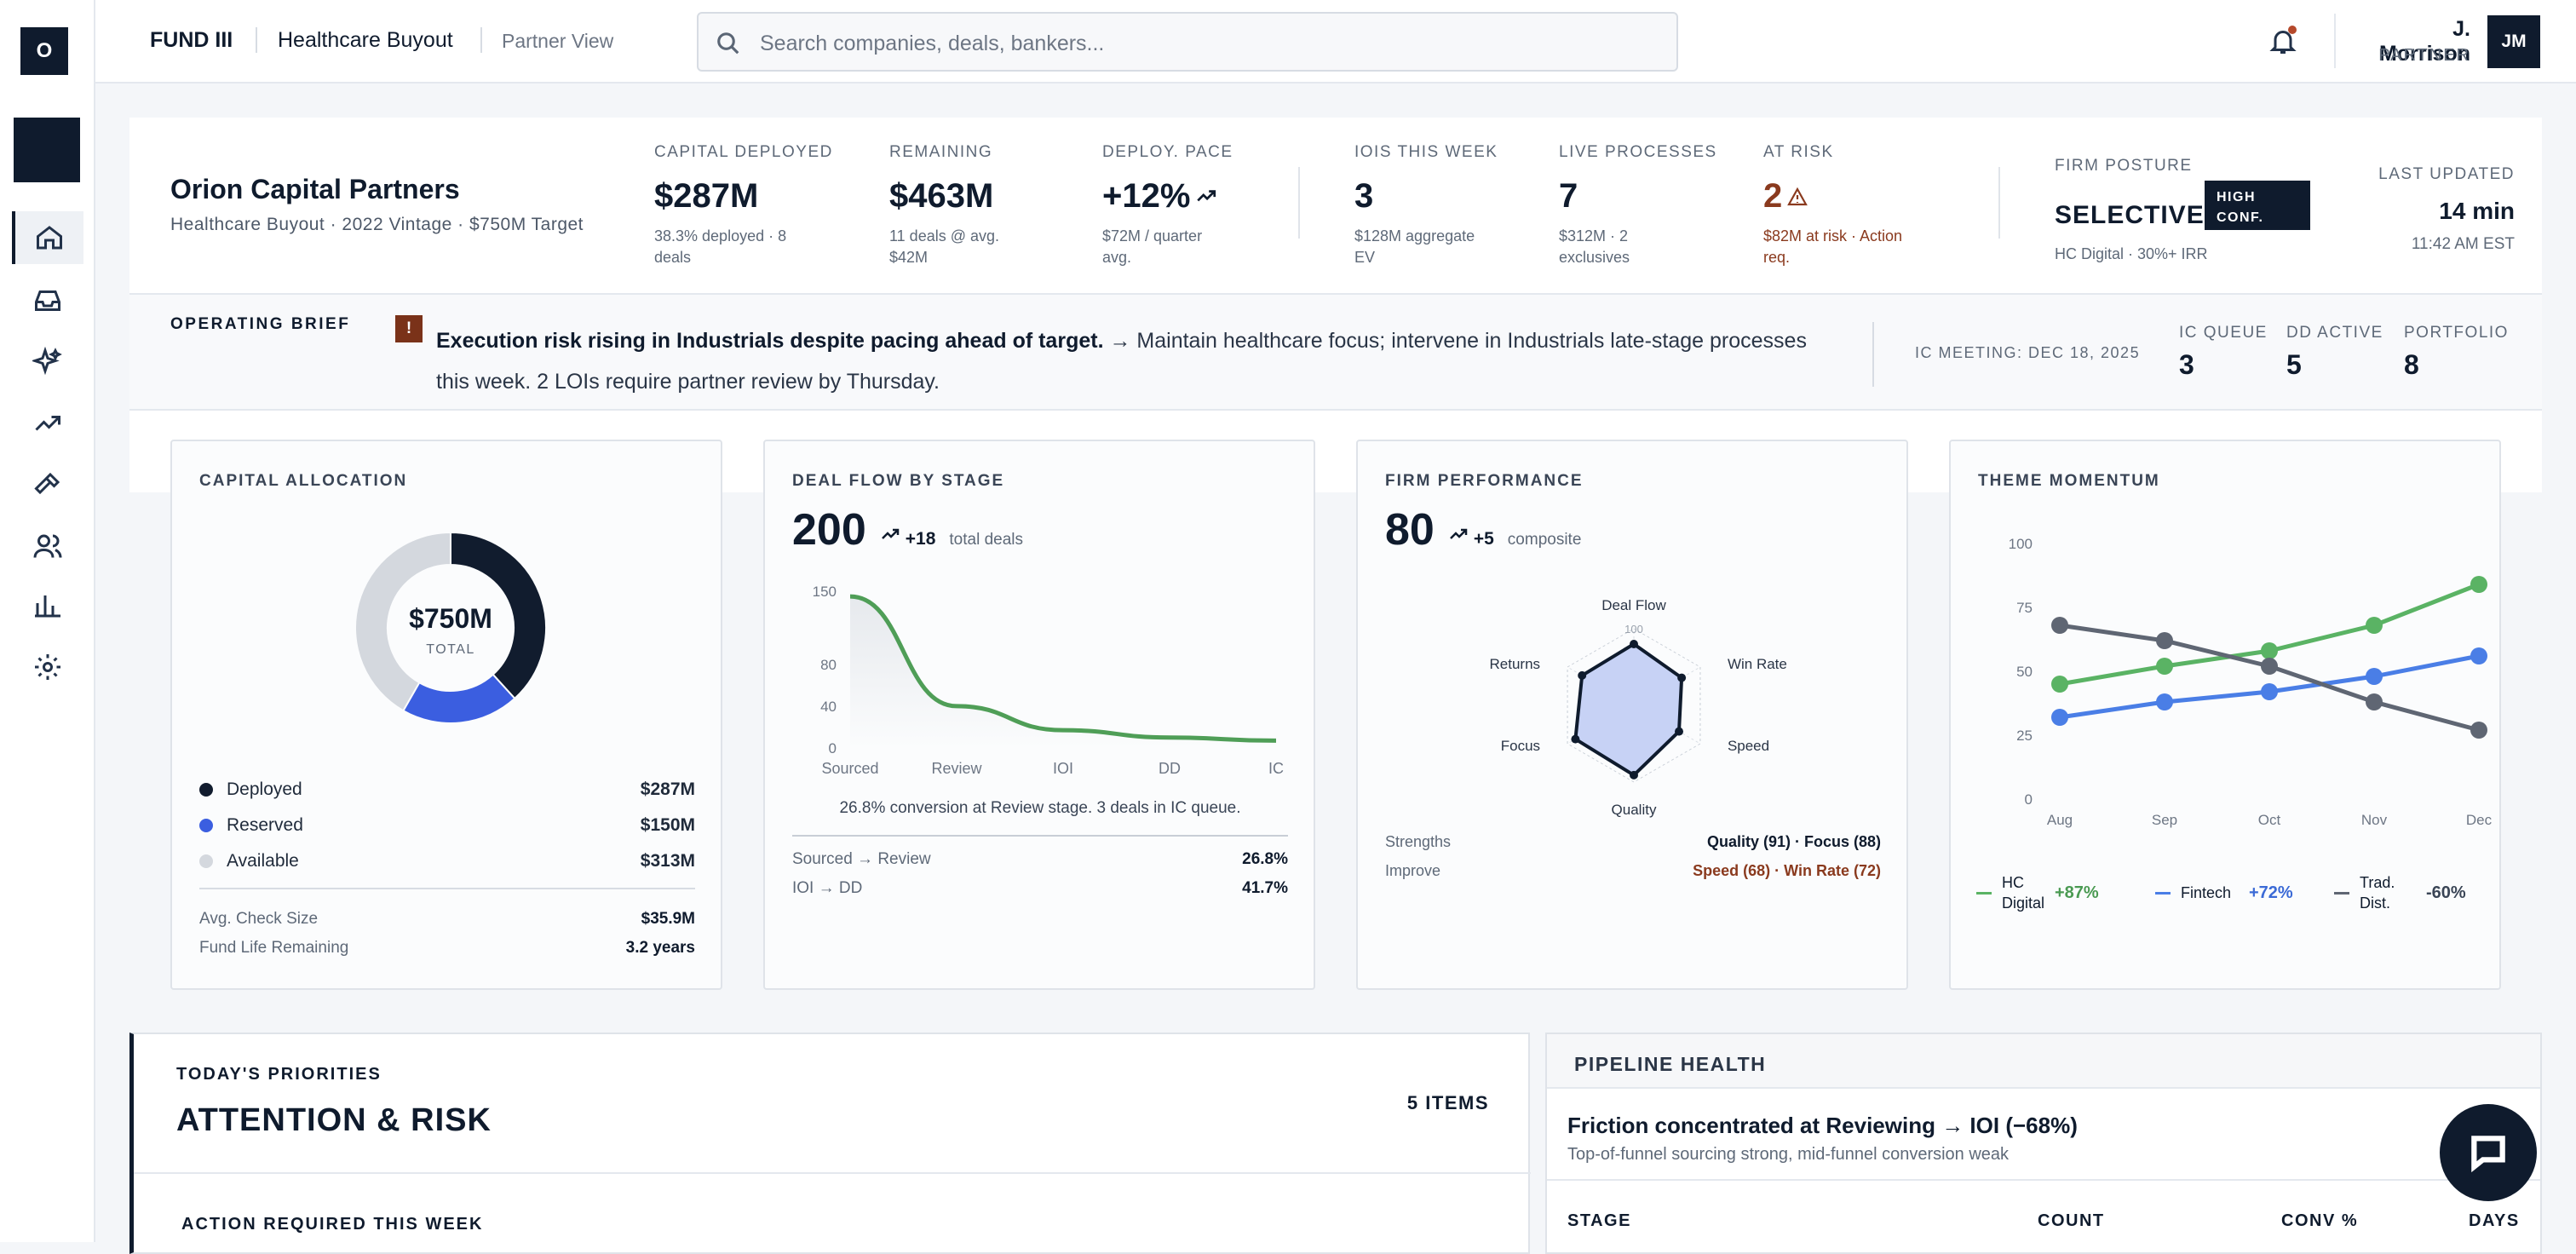  What do you see at coordinates (2257, 205) in the screenshot?
I see `confidence-badge: HIGH CONF.` at bounding box center [2257, 205].